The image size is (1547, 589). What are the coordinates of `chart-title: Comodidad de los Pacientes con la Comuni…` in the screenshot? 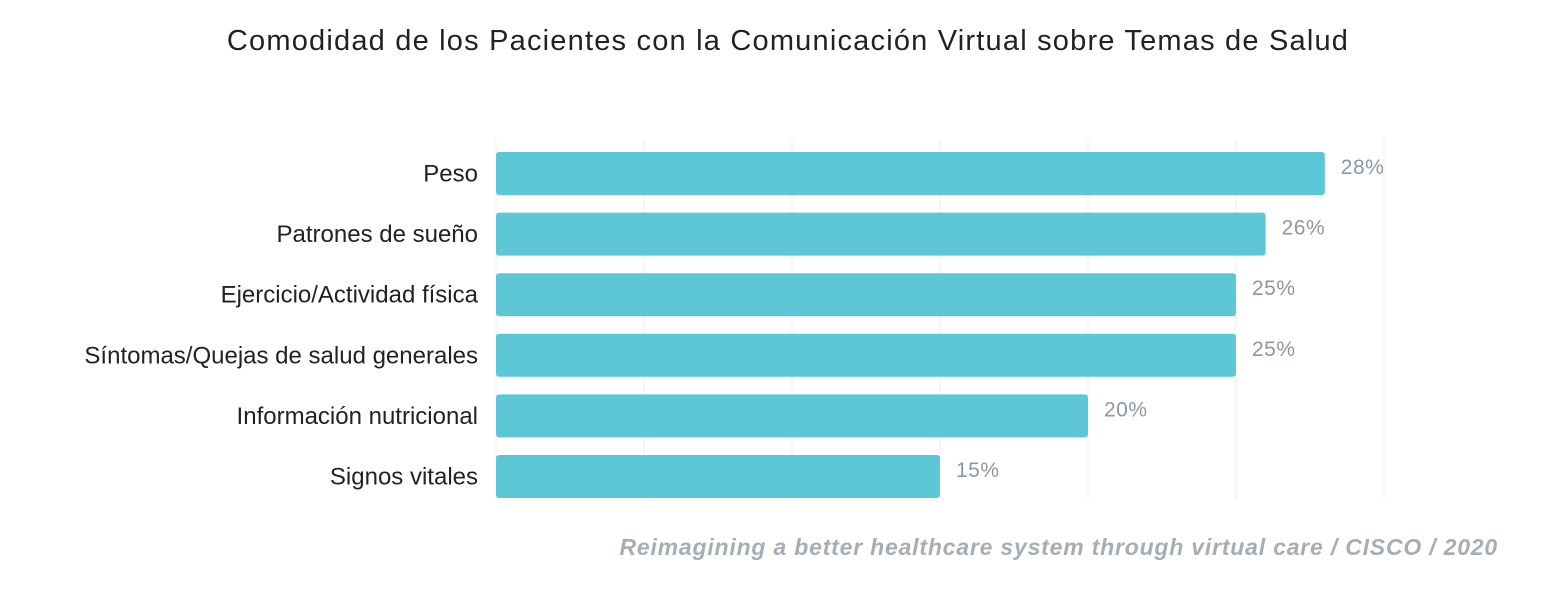 It's located at (788, 41).